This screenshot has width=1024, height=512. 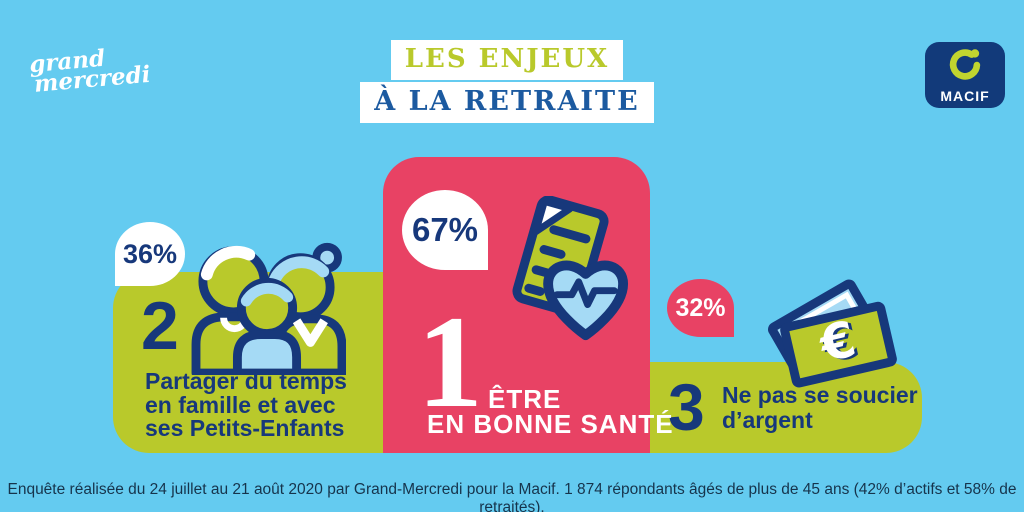 I want to click on rank3-label-line2: d’argent, so click(x=767, y=420).